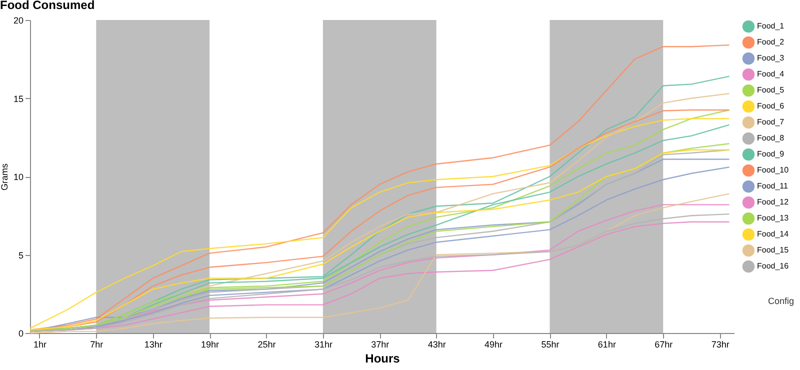  What do you see at coordinates (771, 42) in the screenshot?
I see `legend-label: Food_2` at bounding box center [771, 42].